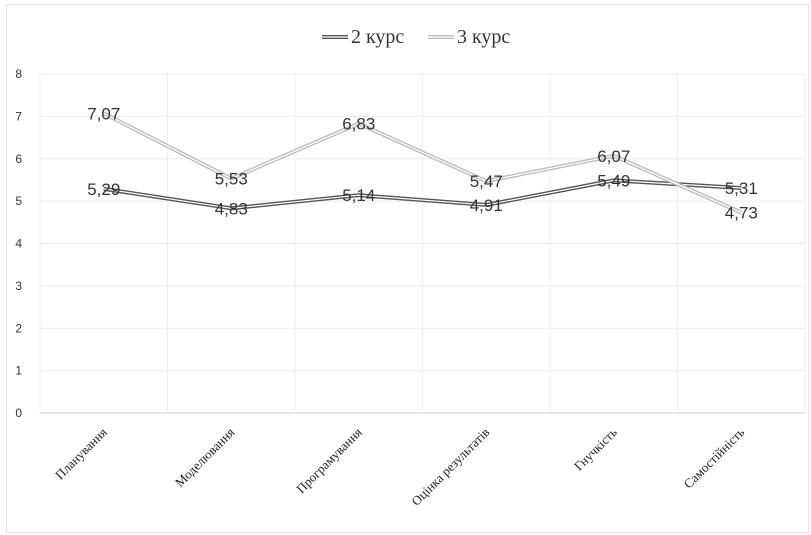 This screenshot has height=535, width=811. Describe the element at coordinates (18, 159) in the screenshot. I see `y-tick-label: 6` at that location.